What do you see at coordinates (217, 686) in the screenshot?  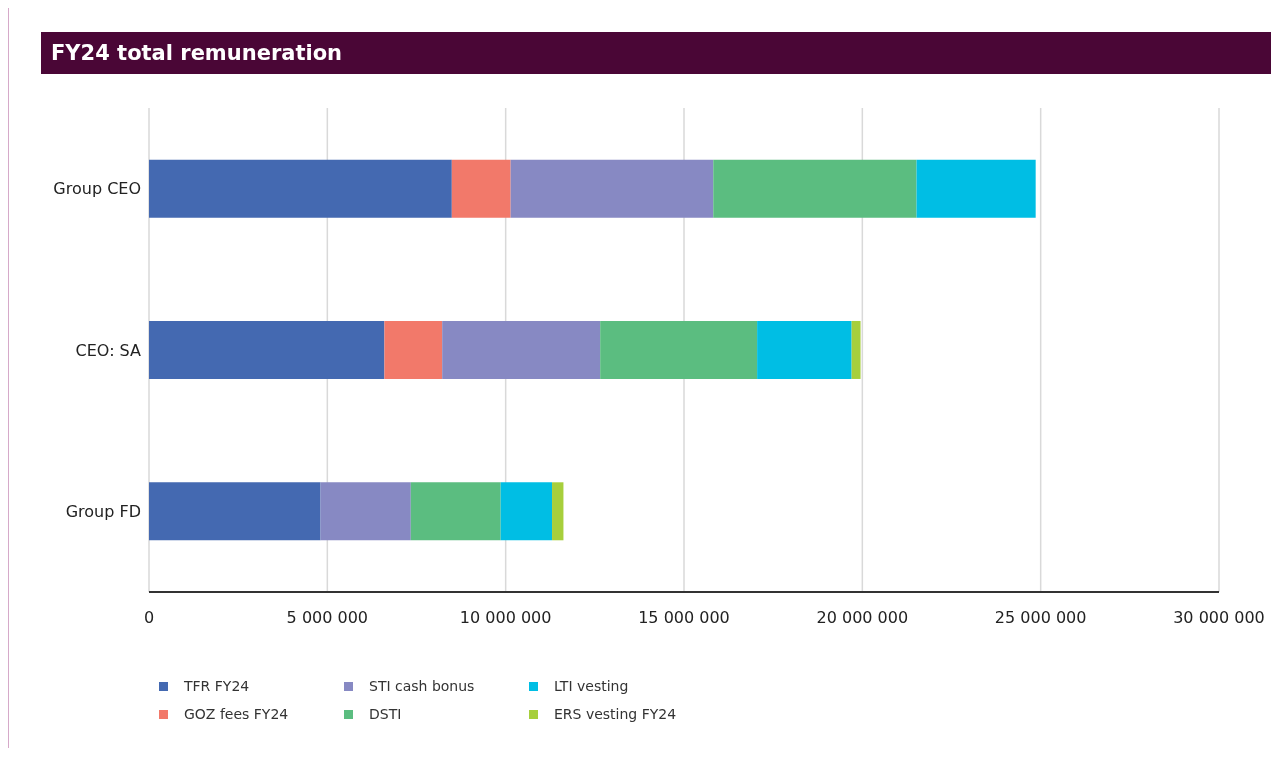 I see `legend-label: TFR FY24` at bounding box center [217, 686].